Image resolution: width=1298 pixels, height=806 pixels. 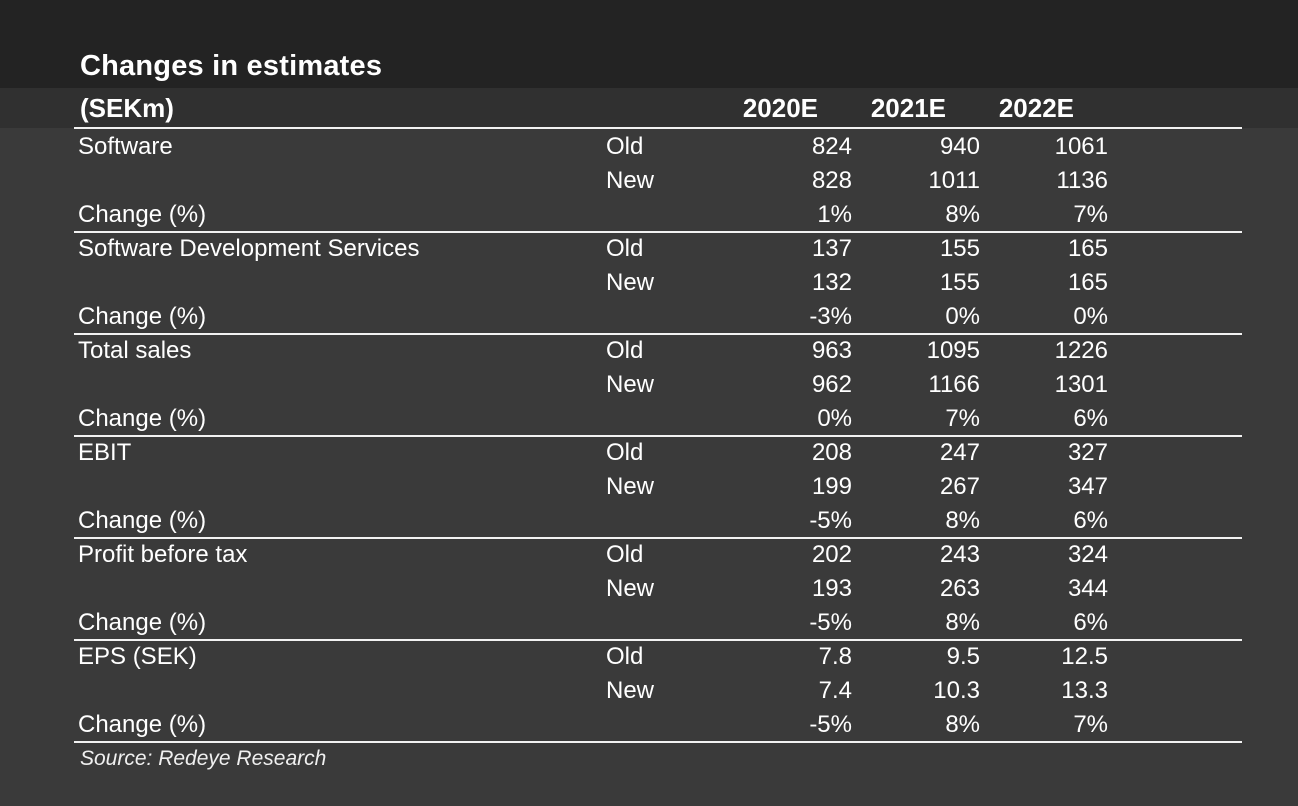 What do you see at coordinates (203, 758) in the screenshot?
I see `source-note: Source: Redeye Research` at bounding box center [203, 758].